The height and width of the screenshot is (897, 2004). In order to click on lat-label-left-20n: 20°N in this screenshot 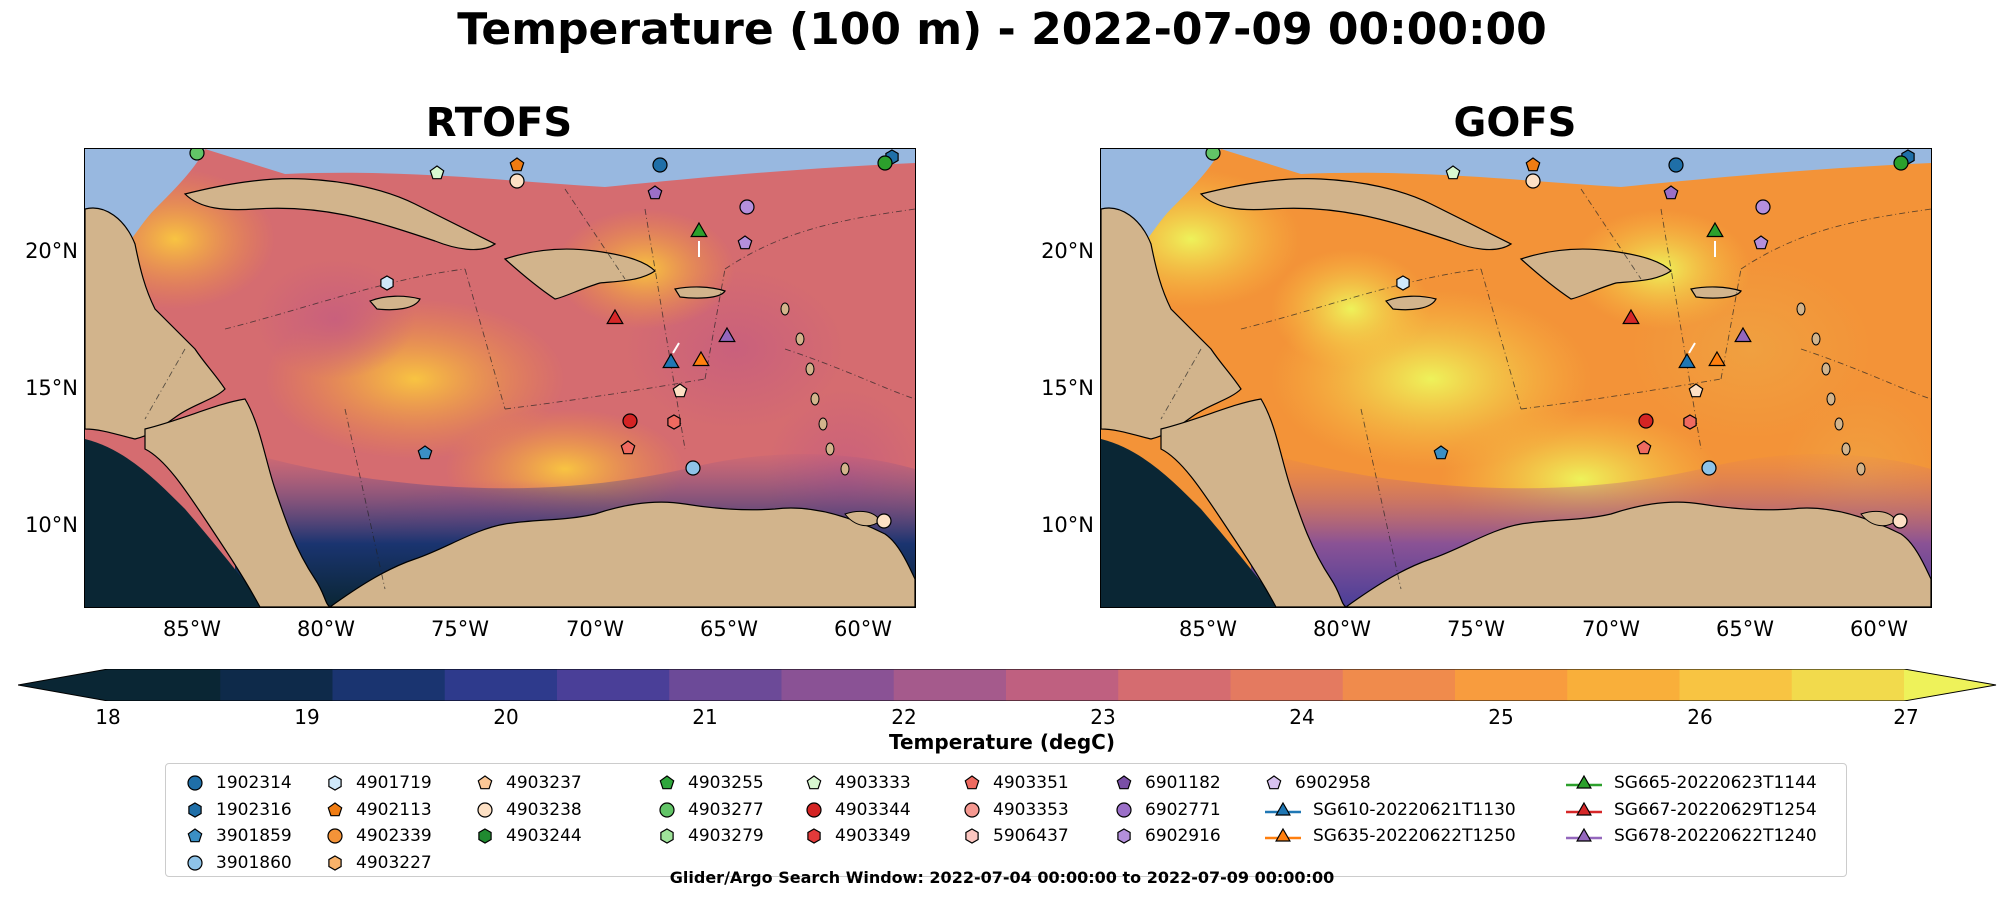, I will do `click(51, 251)`.